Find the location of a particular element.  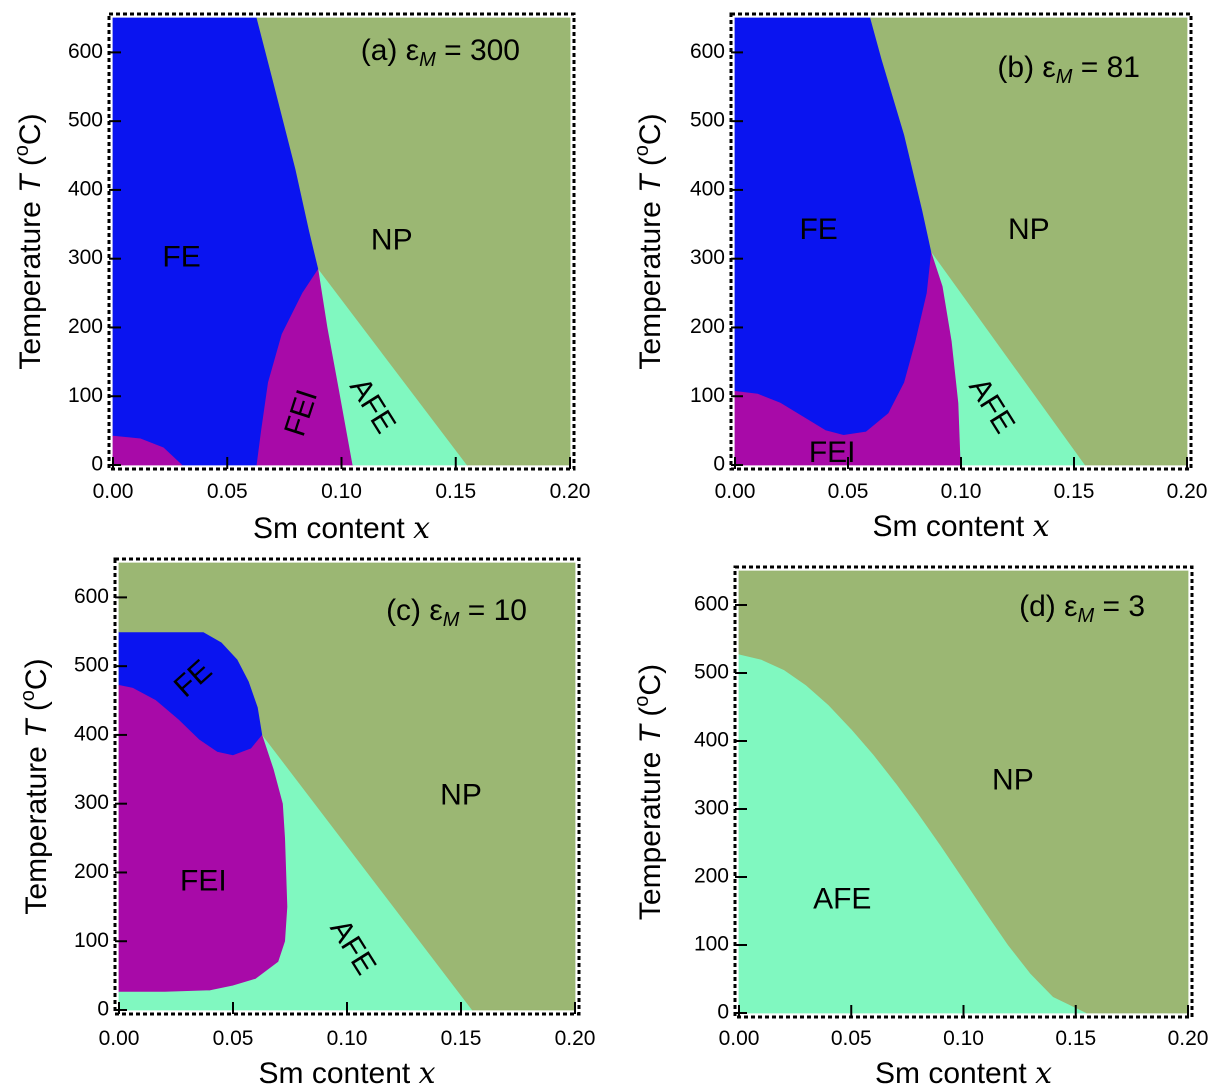

panel-title: (c) εM = 10 is located at coordinates (456, 612).